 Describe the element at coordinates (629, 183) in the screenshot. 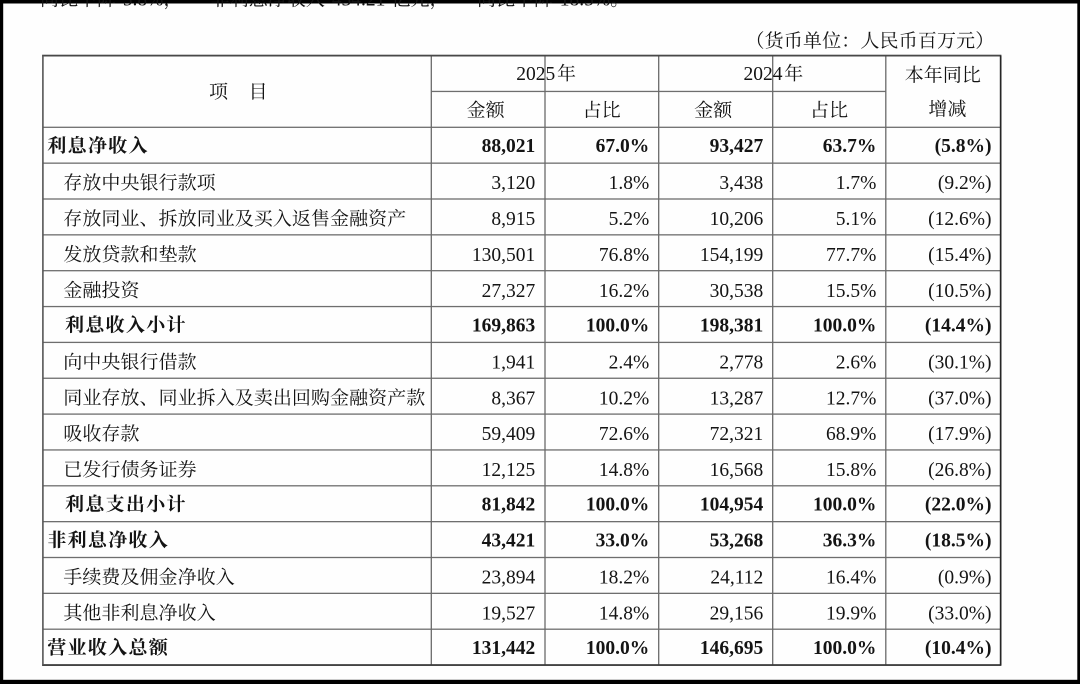

I see `svg-text: 1.8%` at that location.